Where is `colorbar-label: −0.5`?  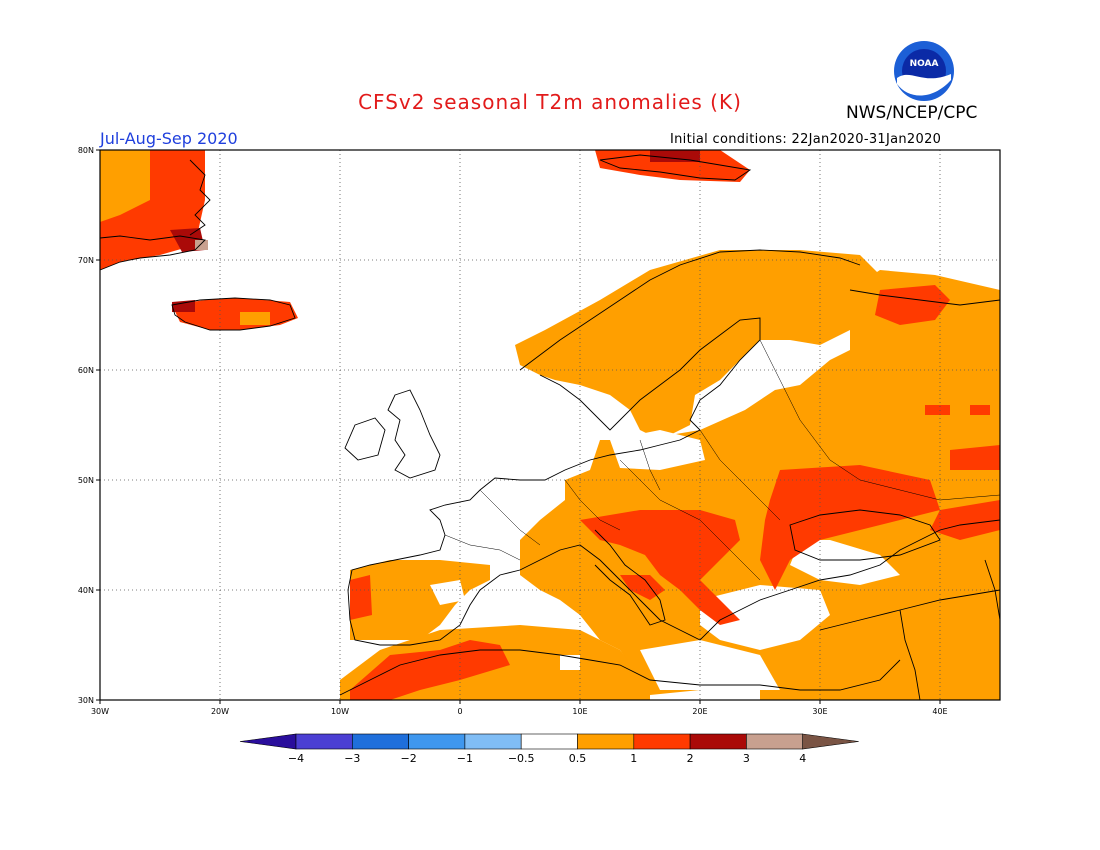
colorbar-label: −0.5 is located at coordinates (521, 758).